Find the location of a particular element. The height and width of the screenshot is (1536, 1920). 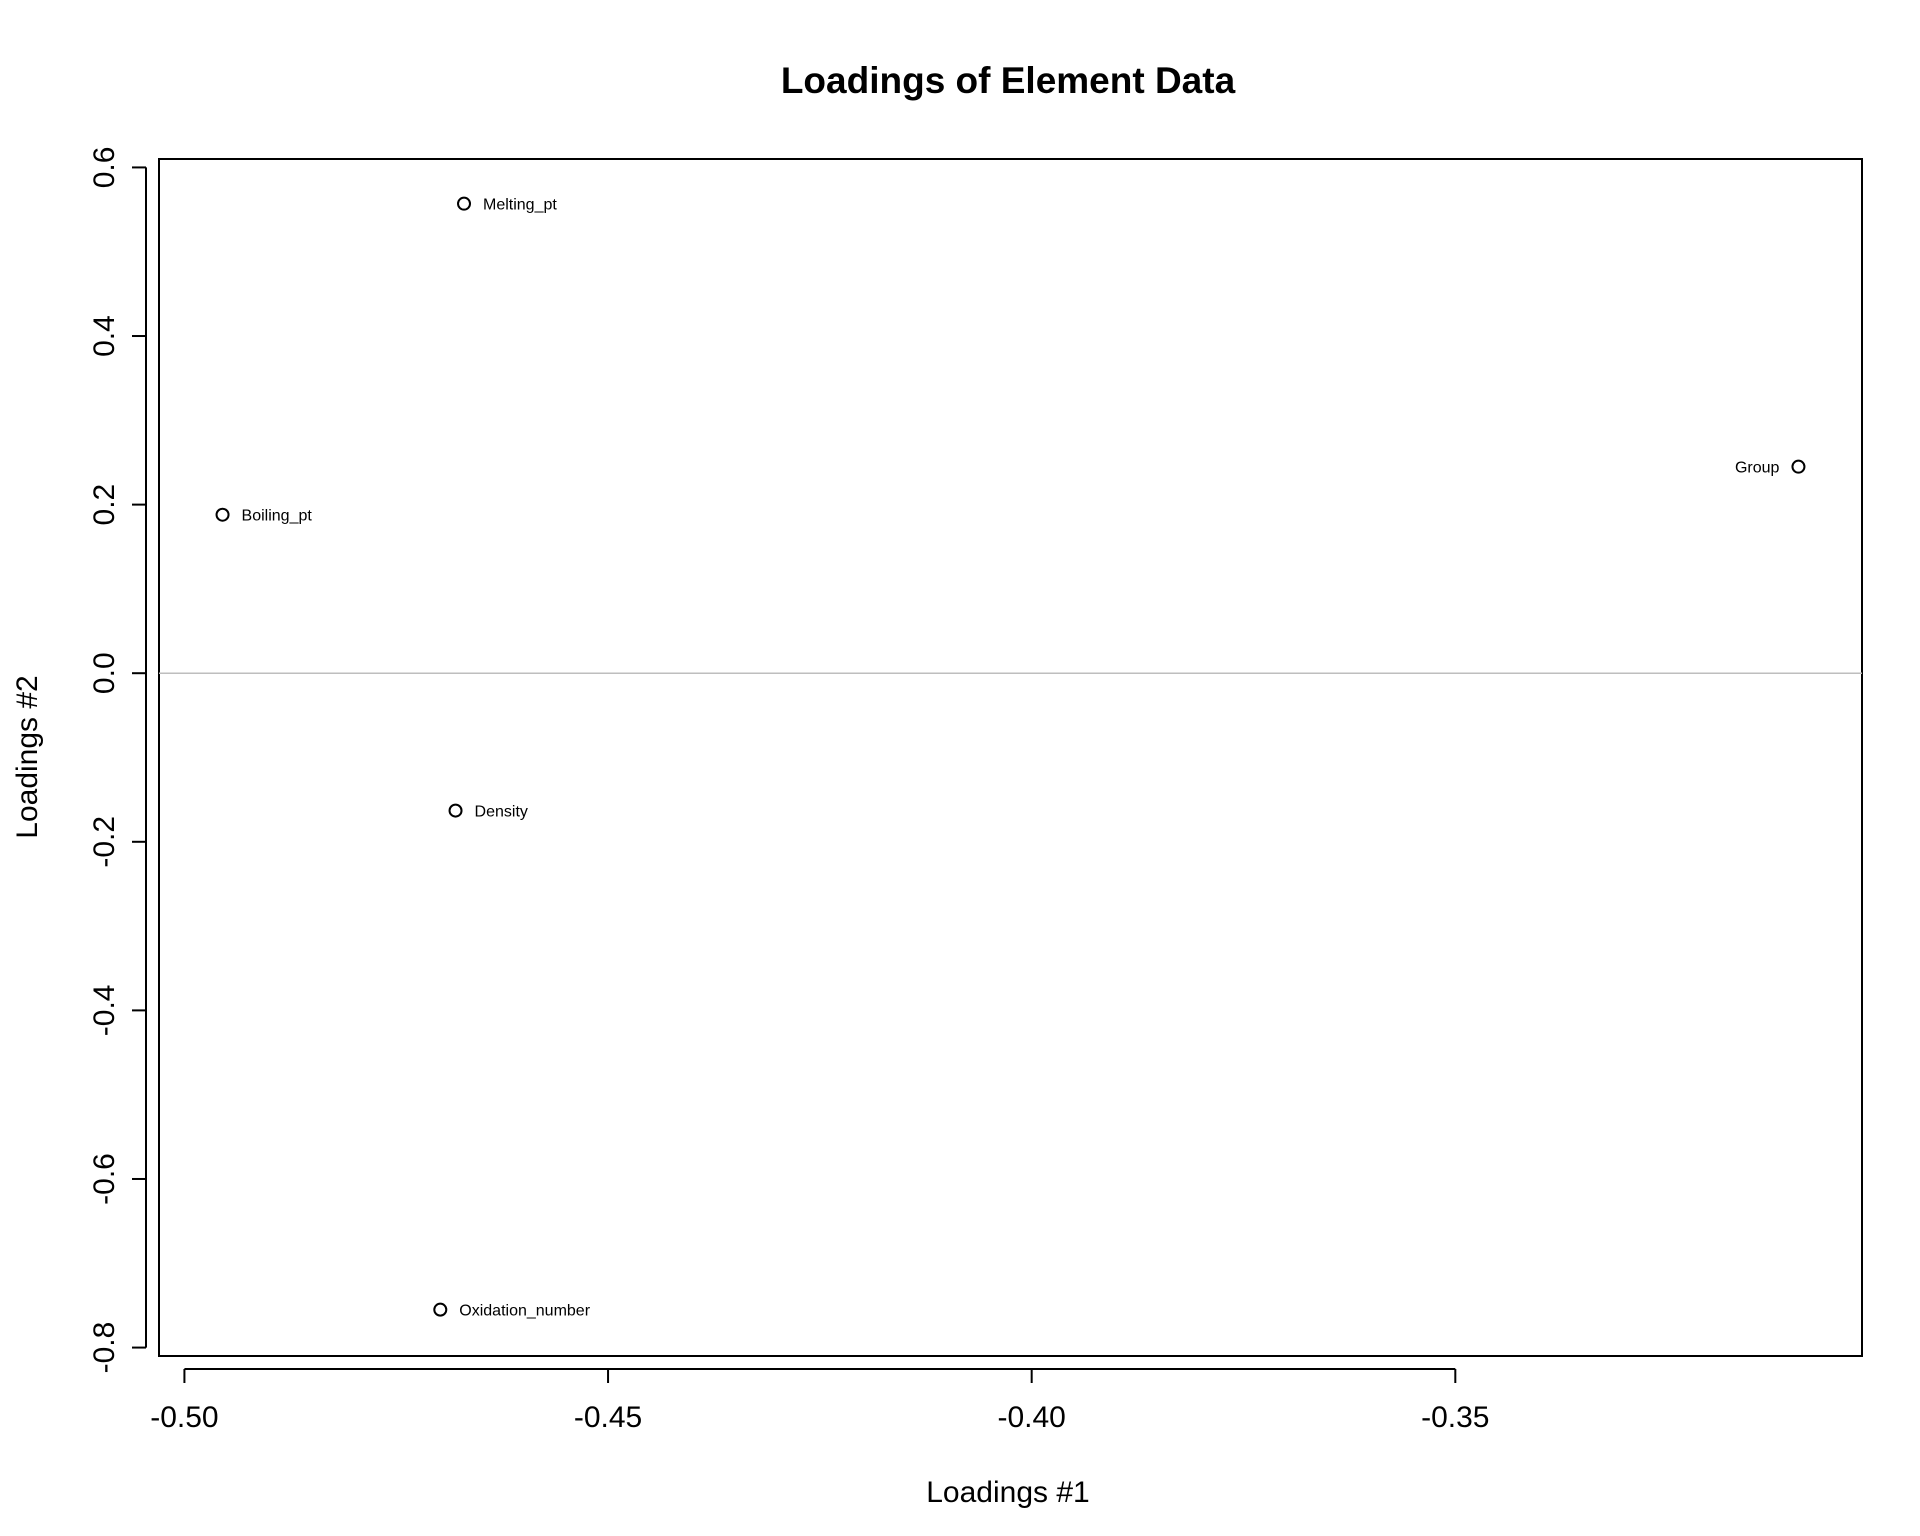

y-tick-label: -0.4 is located at coordinates (104, 1011).